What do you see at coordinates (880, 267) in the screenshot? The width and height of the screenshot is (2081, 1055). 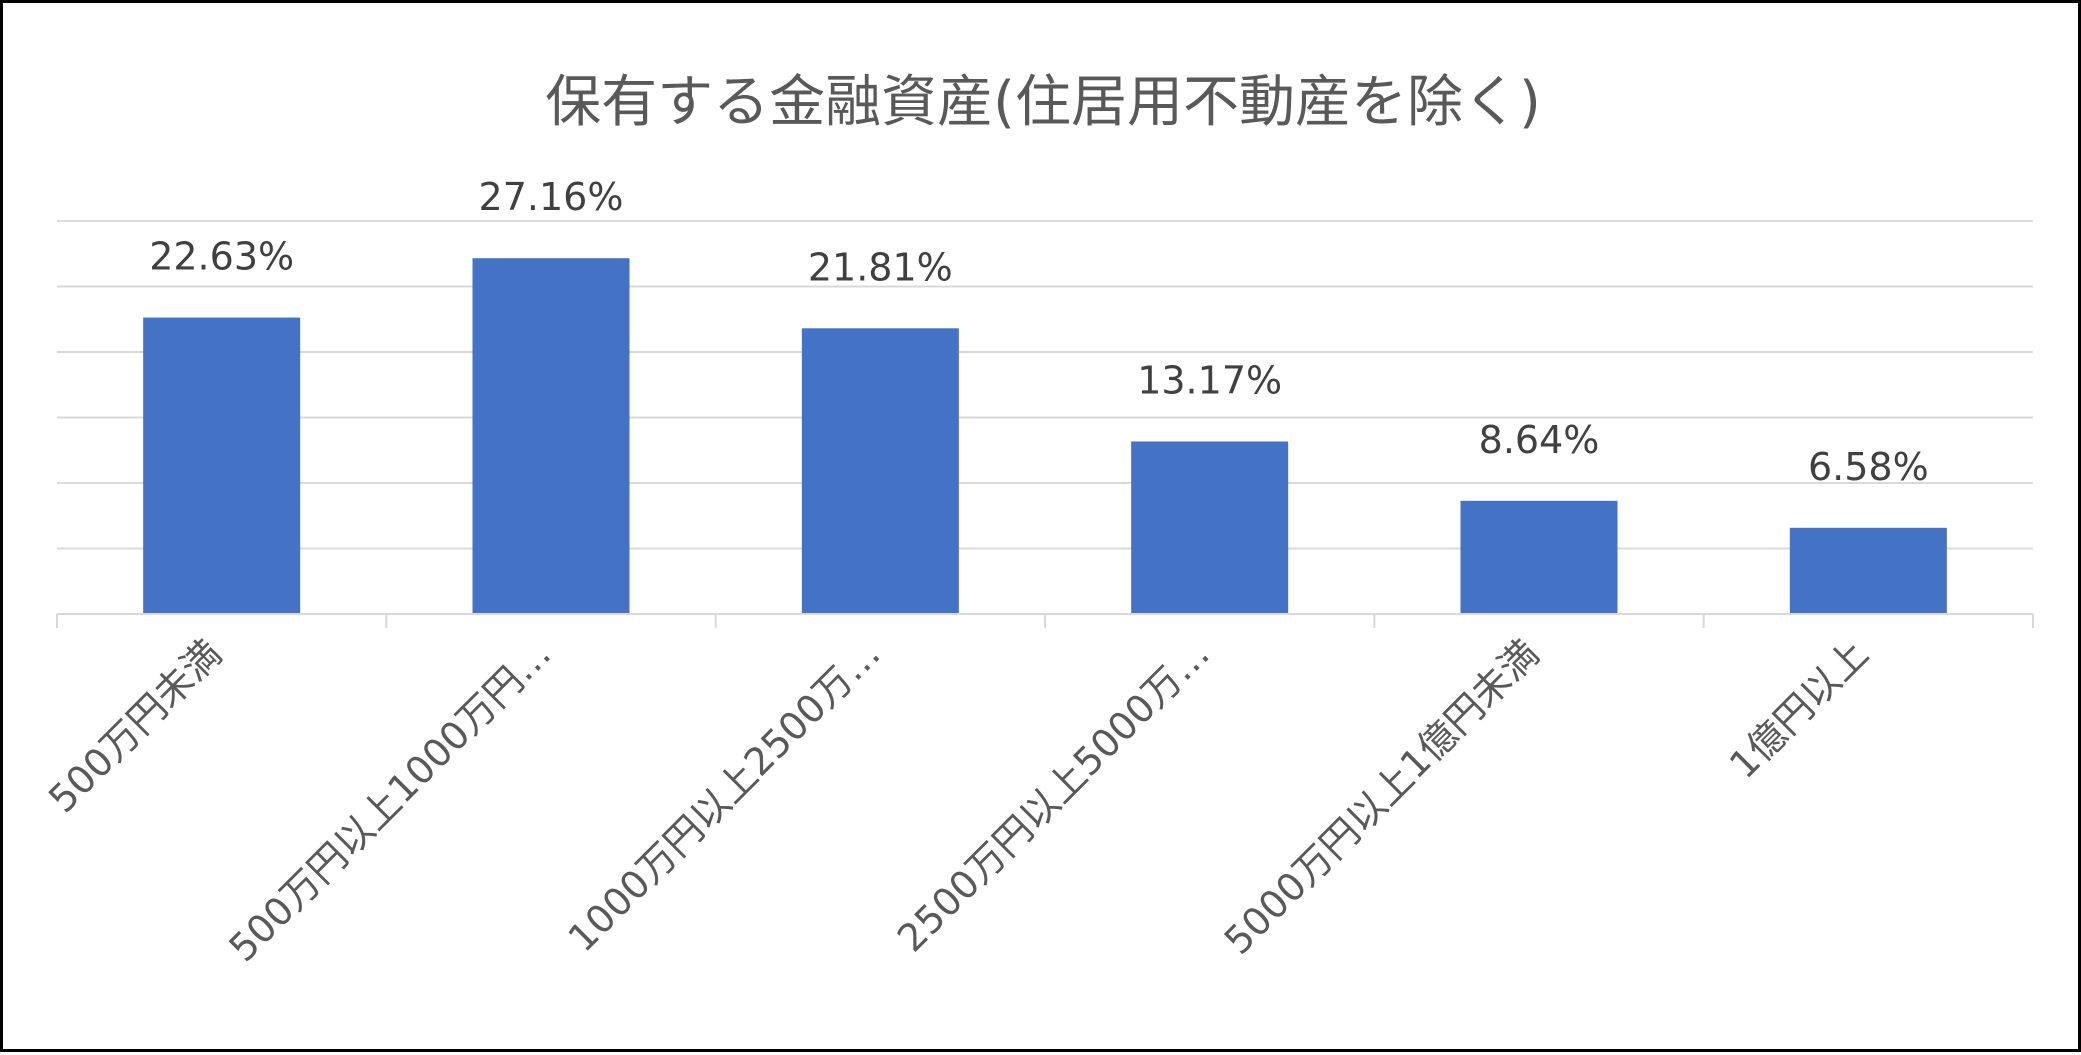 I see `data-label: 21.81%` at bounding box center [880, 267].